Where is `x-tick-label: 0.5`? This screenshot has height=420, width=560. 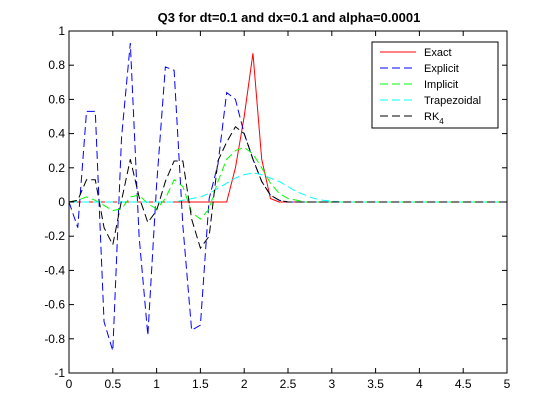 x-tick-label: 0.5 is located at coordinates (112, 384).